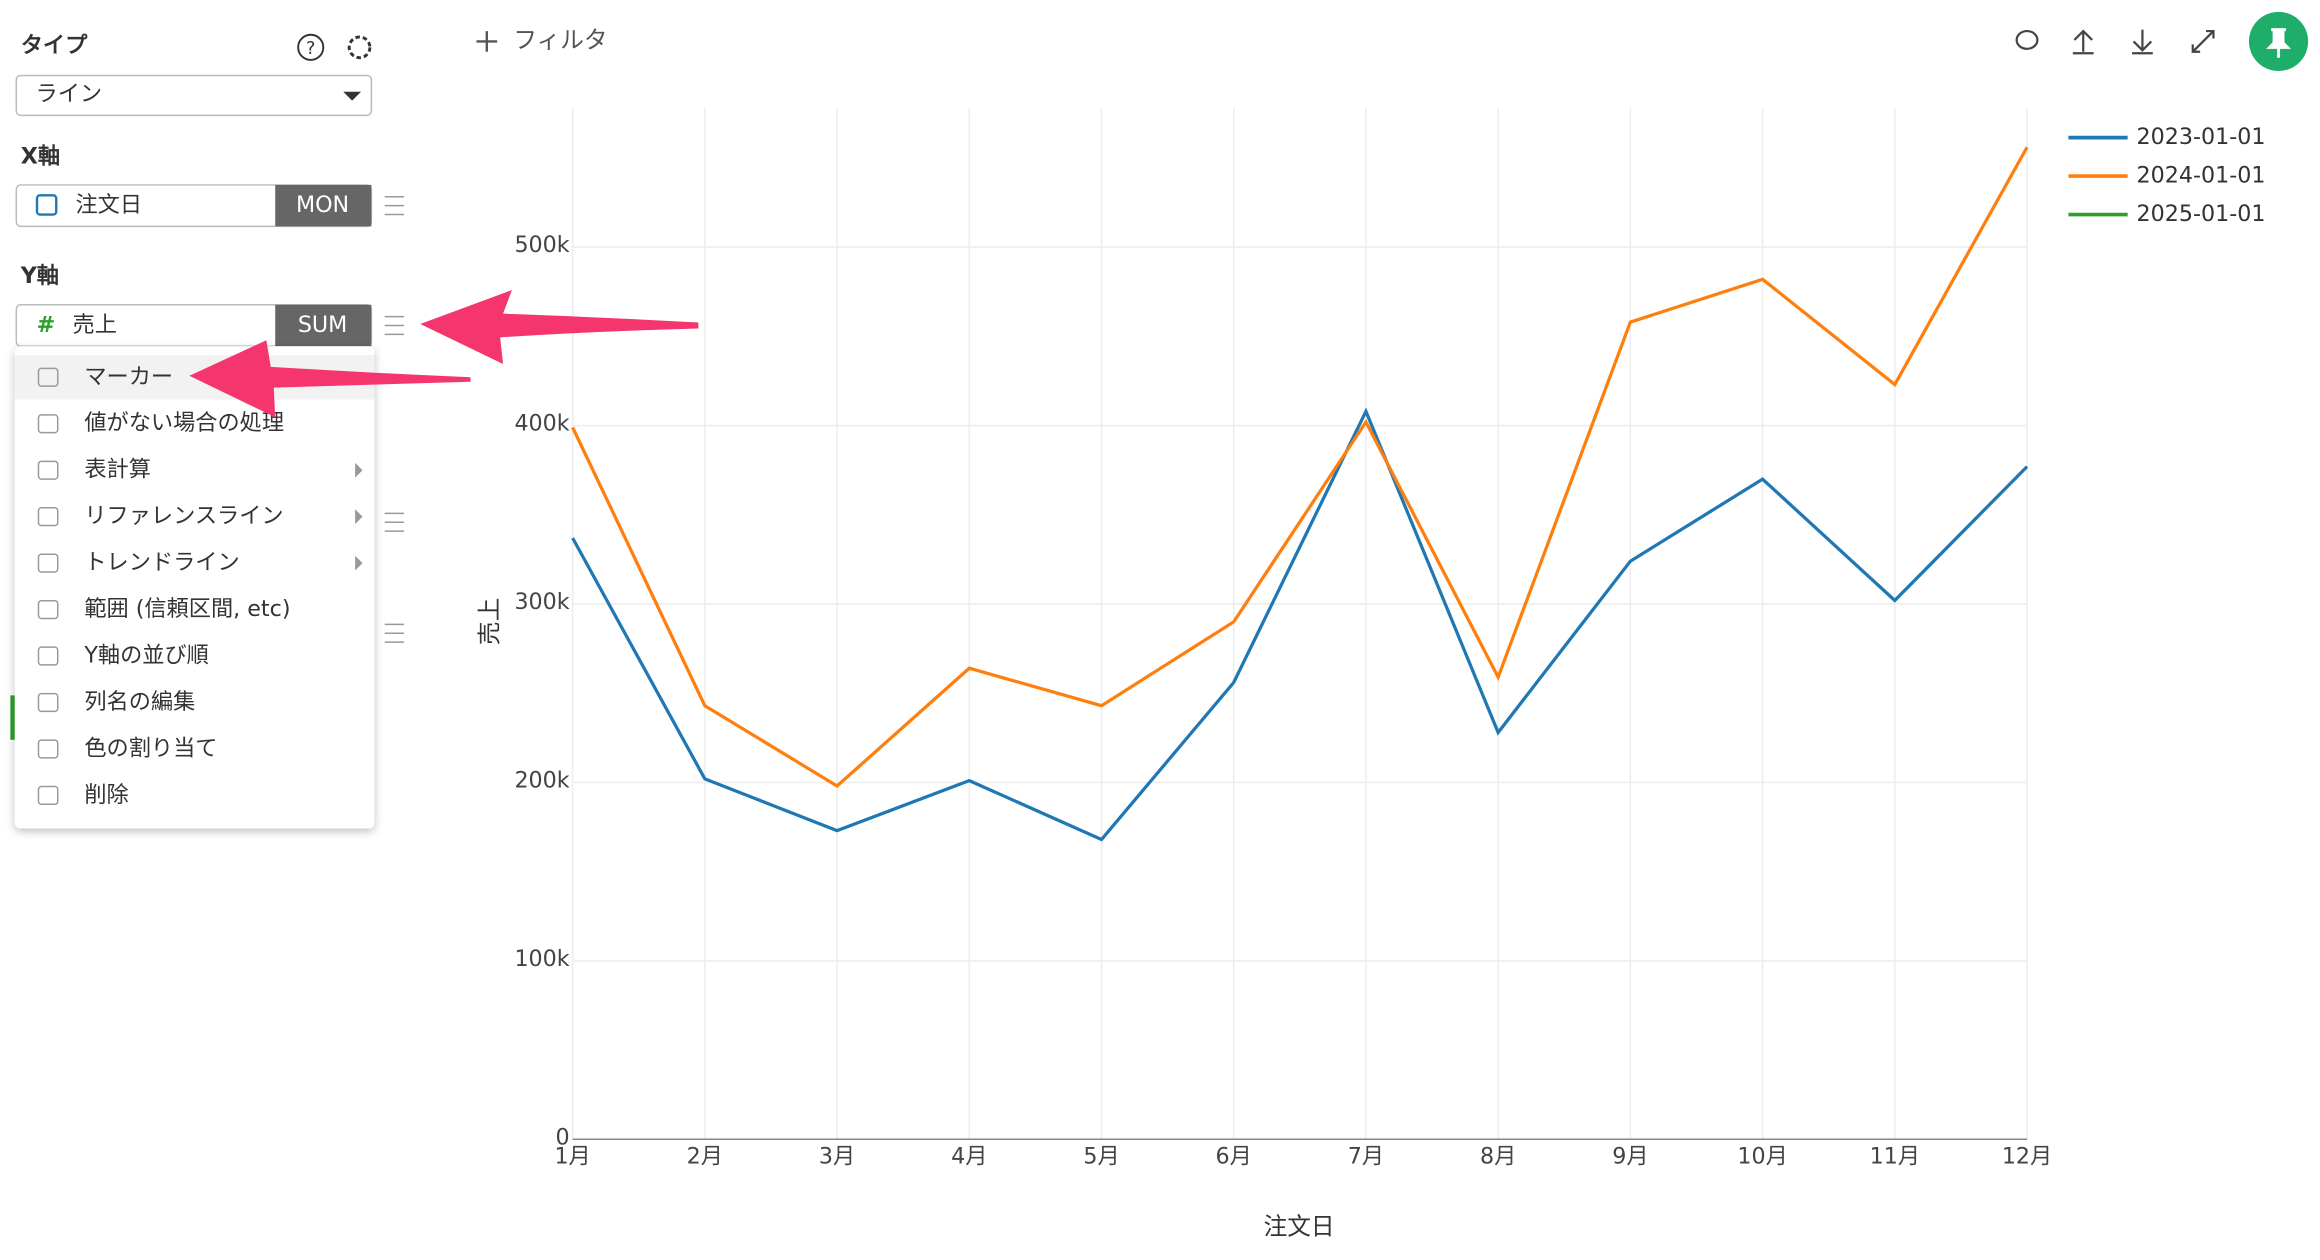 This screenshot has width=2320, height=1260. Describe the element at coordinates (2083, 42) in the screenshot. I see `upload-icon` at that location.